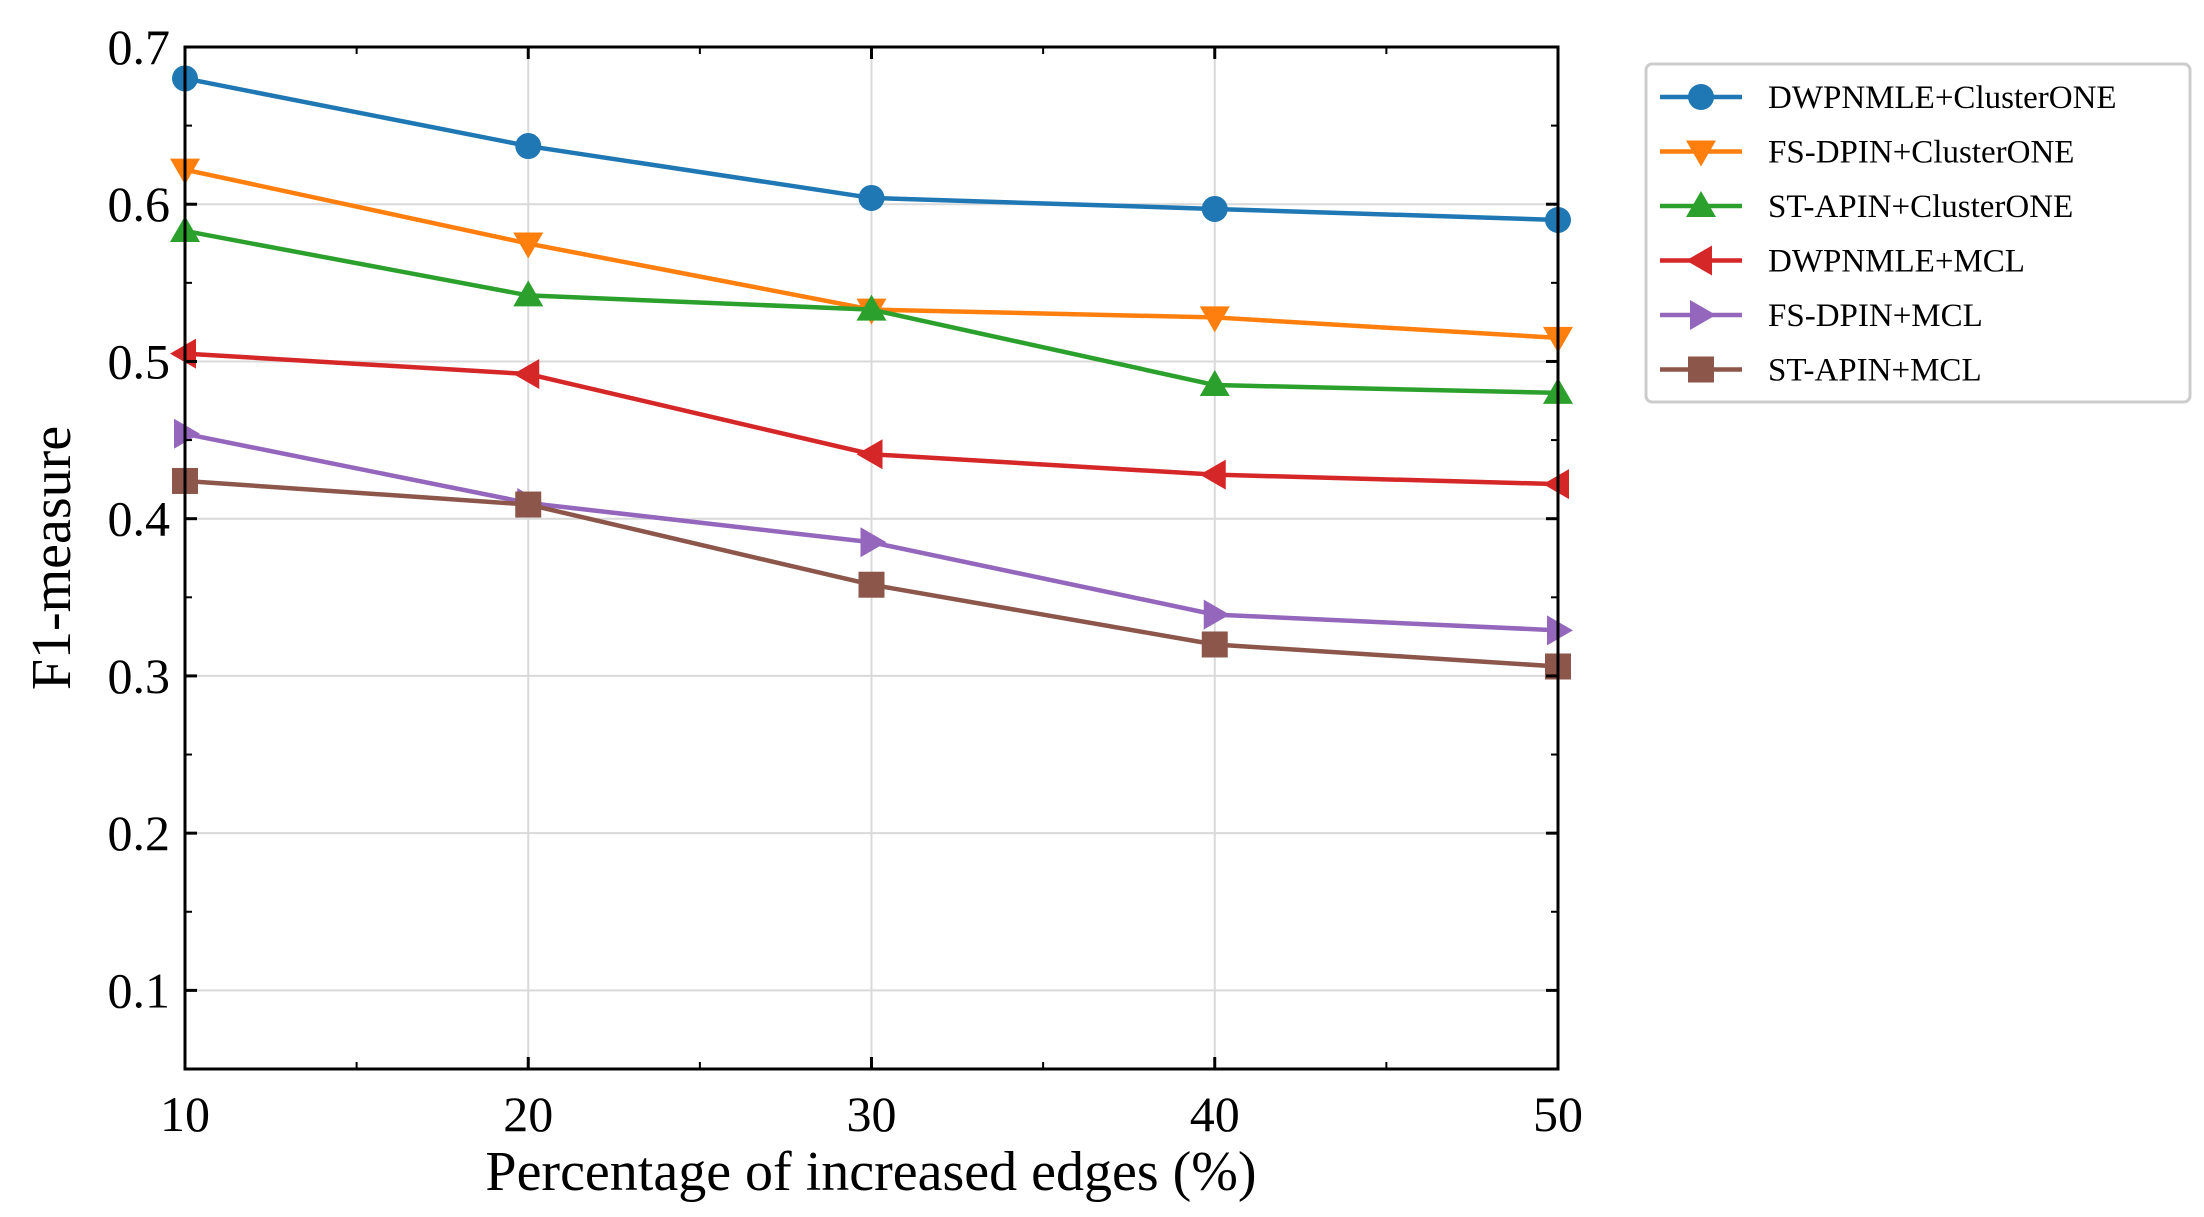 Image resolution: width=2204 pixels, height=1217 pixels. I want to click on series-dwpnmle-mcl, so click(869, 419).